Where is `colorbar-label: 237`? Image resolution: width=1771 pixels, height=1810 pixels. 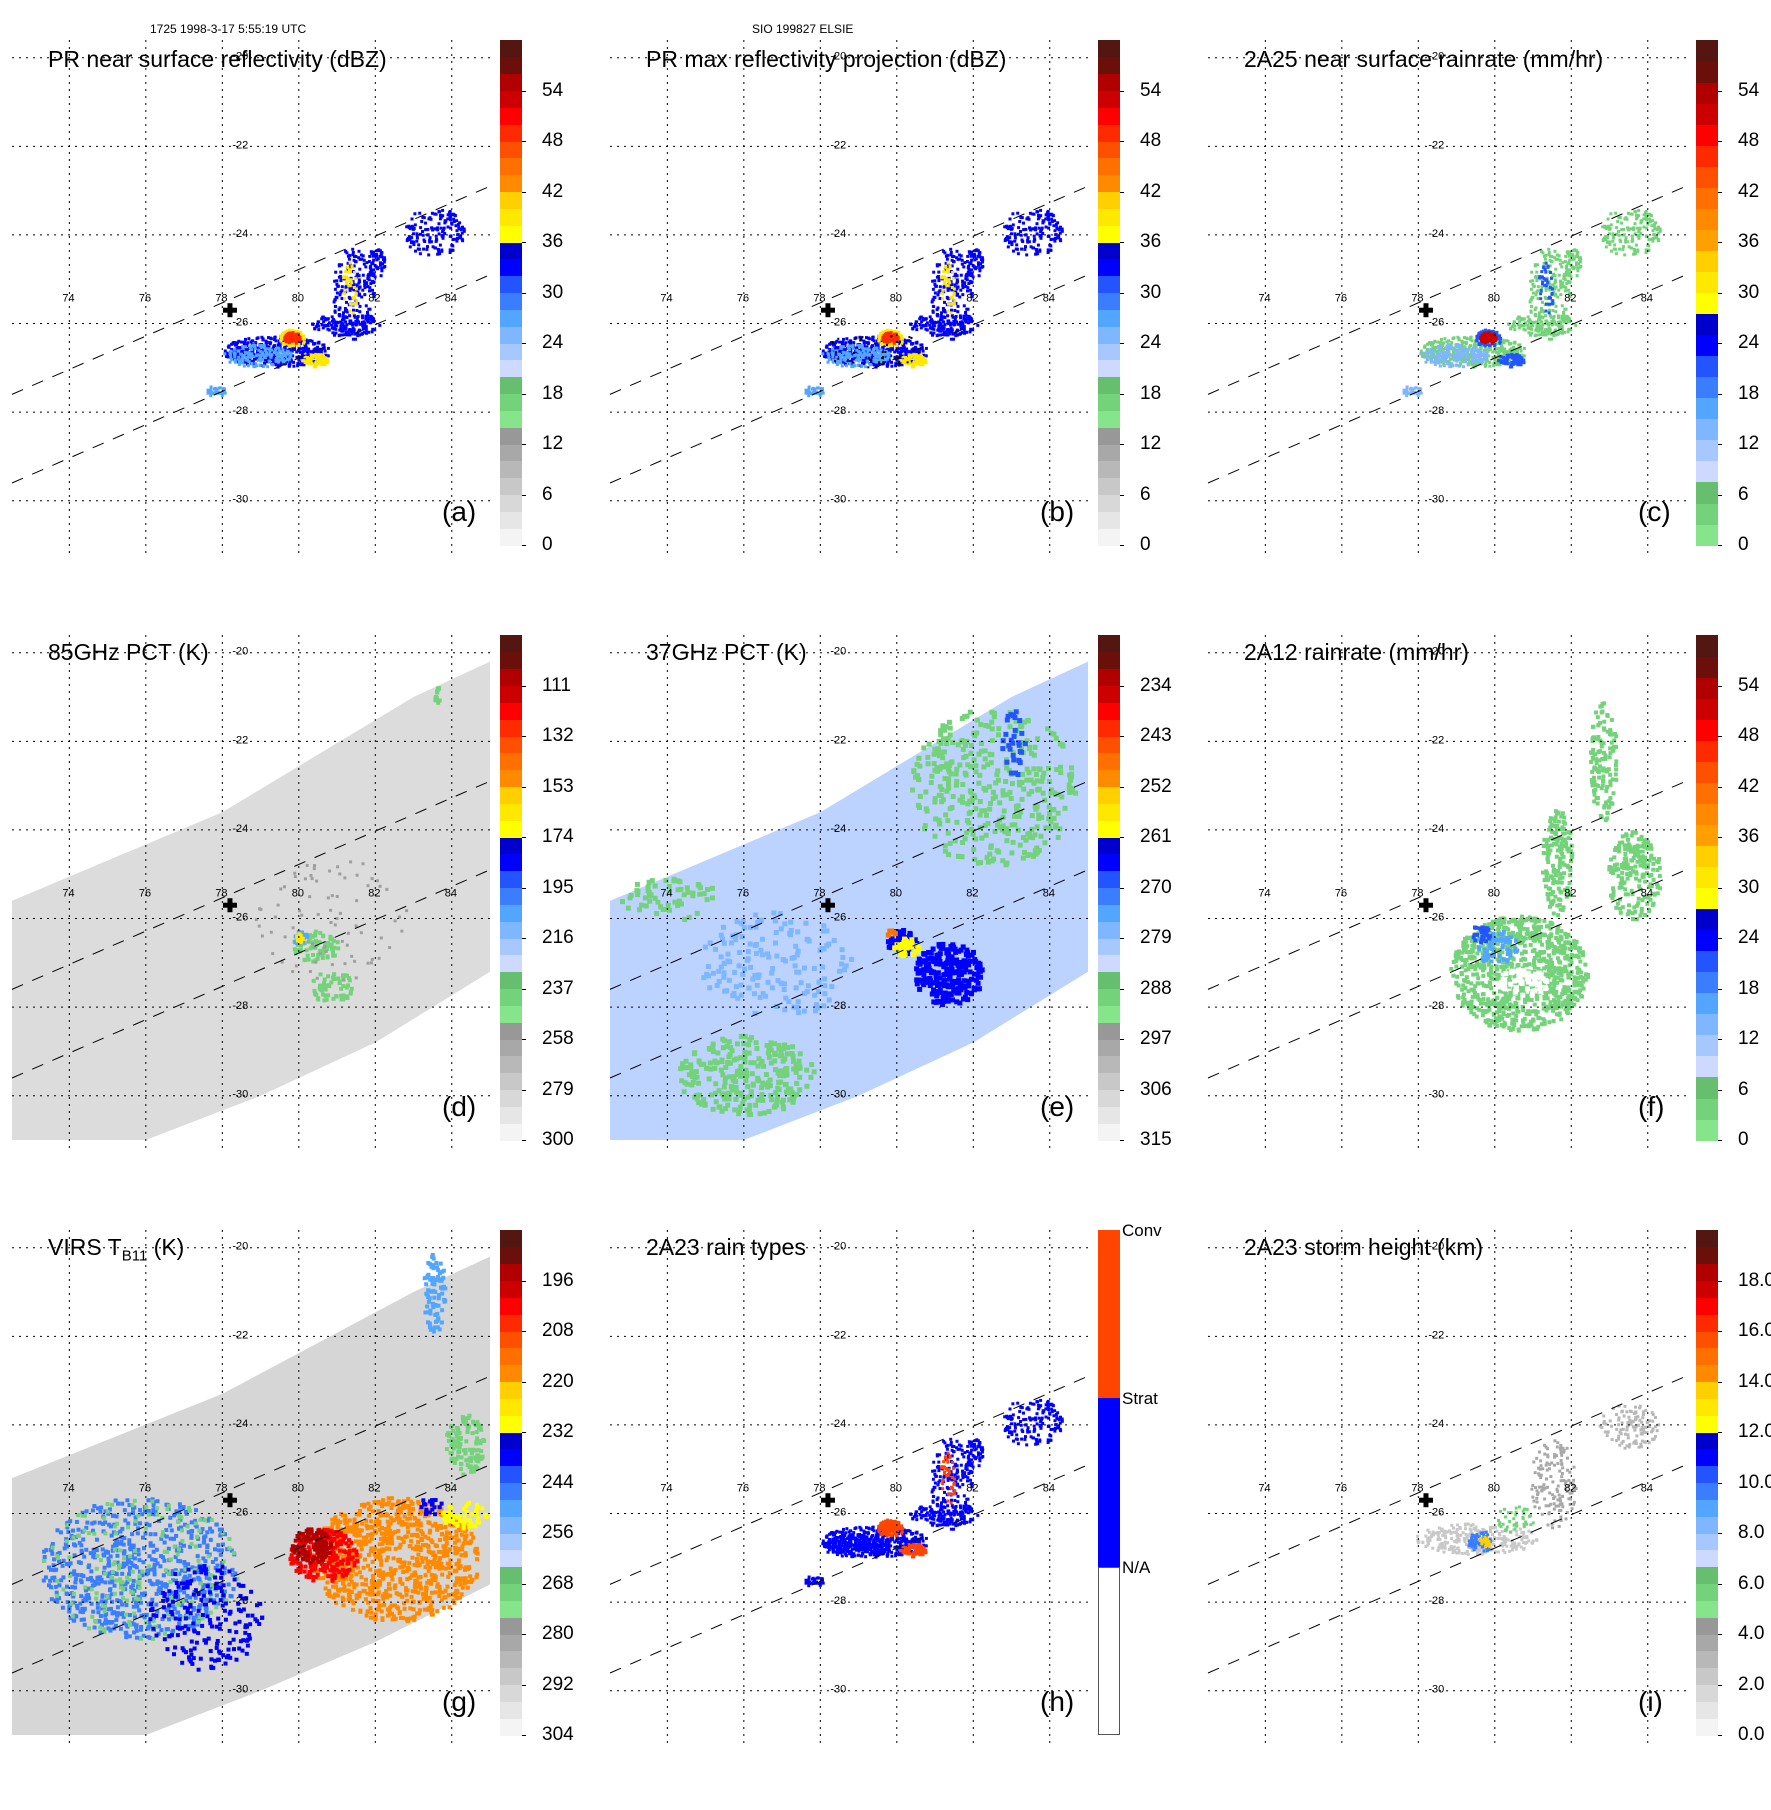 colorbar-label: 237 is located at coordinates (558, 988).